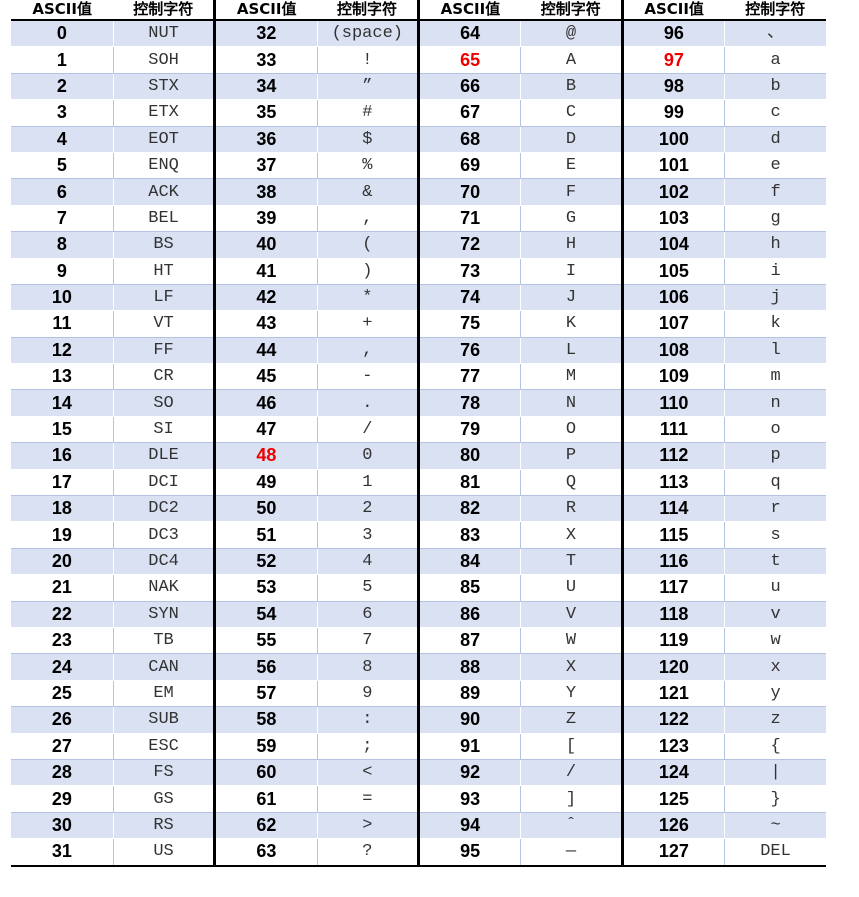 This screenshot has width=859, height=897. What do you see at coordinates (62, 139) in the screenshot?
I see `ascii-value-cell: 4` at bounding box center [62, 139].